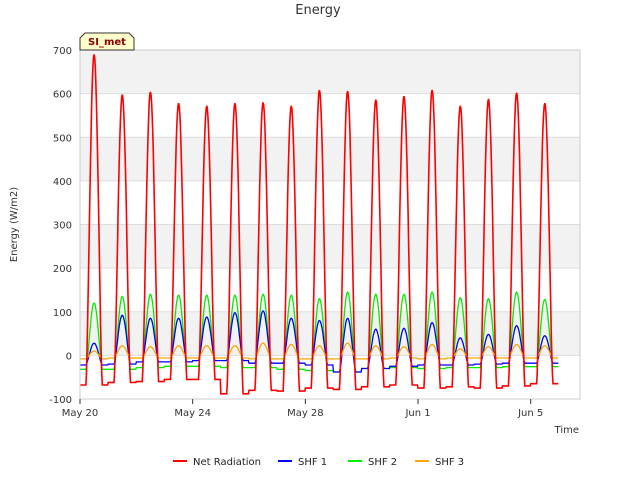 This screenshot has height=480, width=640. What do you see at coordinates (62, 138) in the screenshot?
I see `y-tick-label: 500` at bounding box center [62, 138].